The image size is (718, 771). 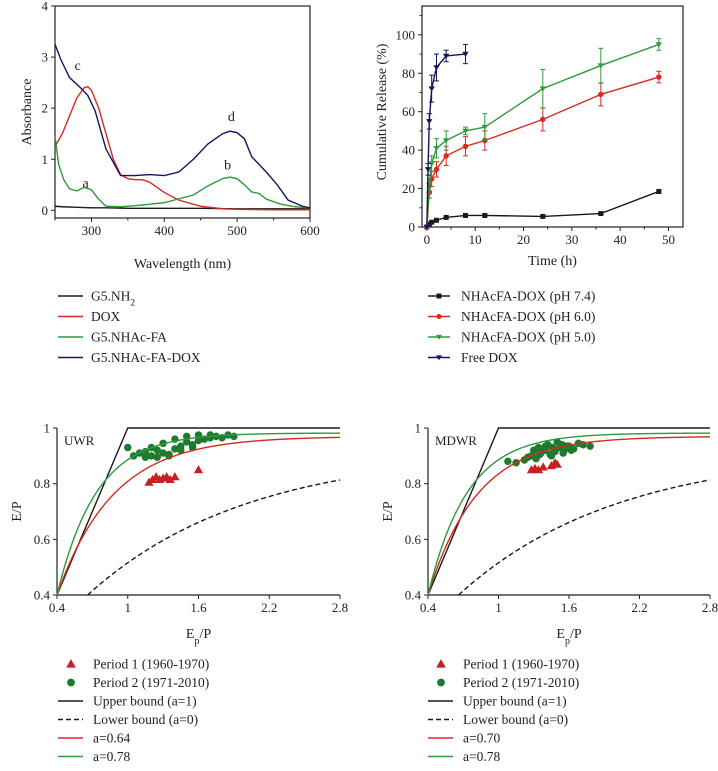 What do you see at coordinates (129, 337) in the screenshot?
I see `legend-label: G5.NHAc-FA` at bounding box center [129, 337].